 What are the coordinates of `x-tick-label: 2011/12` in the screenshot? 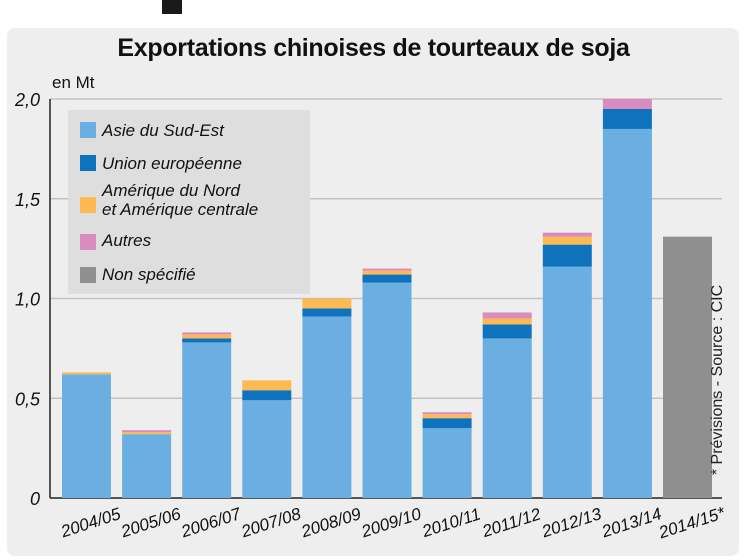 It's located at (511, 522).